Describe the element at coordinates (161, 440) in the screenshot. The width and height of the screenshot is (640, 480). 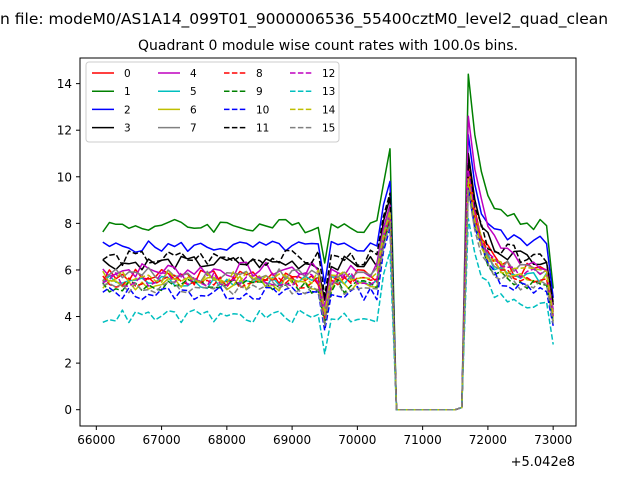
I see `x-tick-label: 67000` at that location.